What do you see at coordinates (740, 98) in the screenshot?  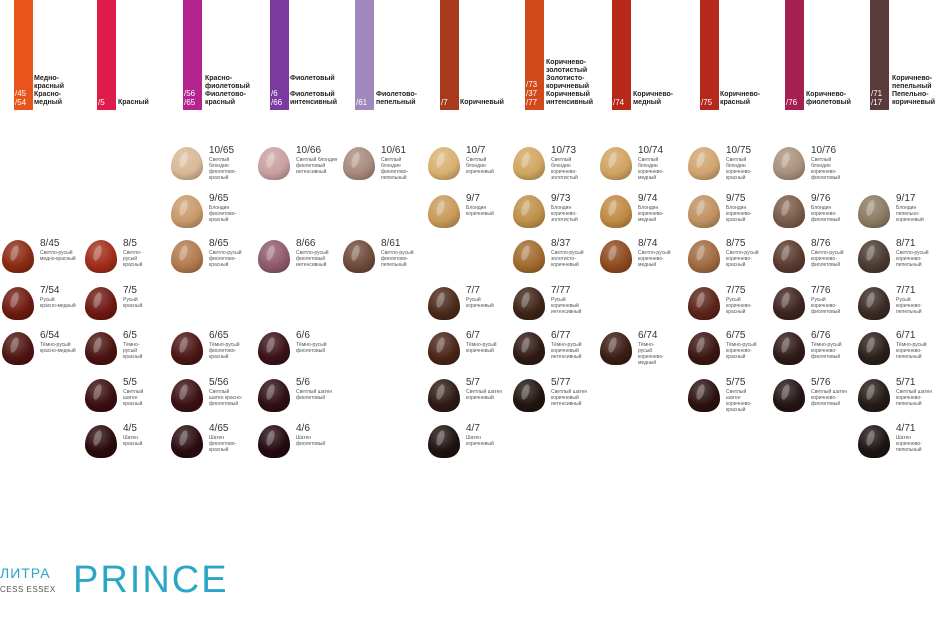 I see `band-label: Коричнево- красный` at bounding box center [740, 98].